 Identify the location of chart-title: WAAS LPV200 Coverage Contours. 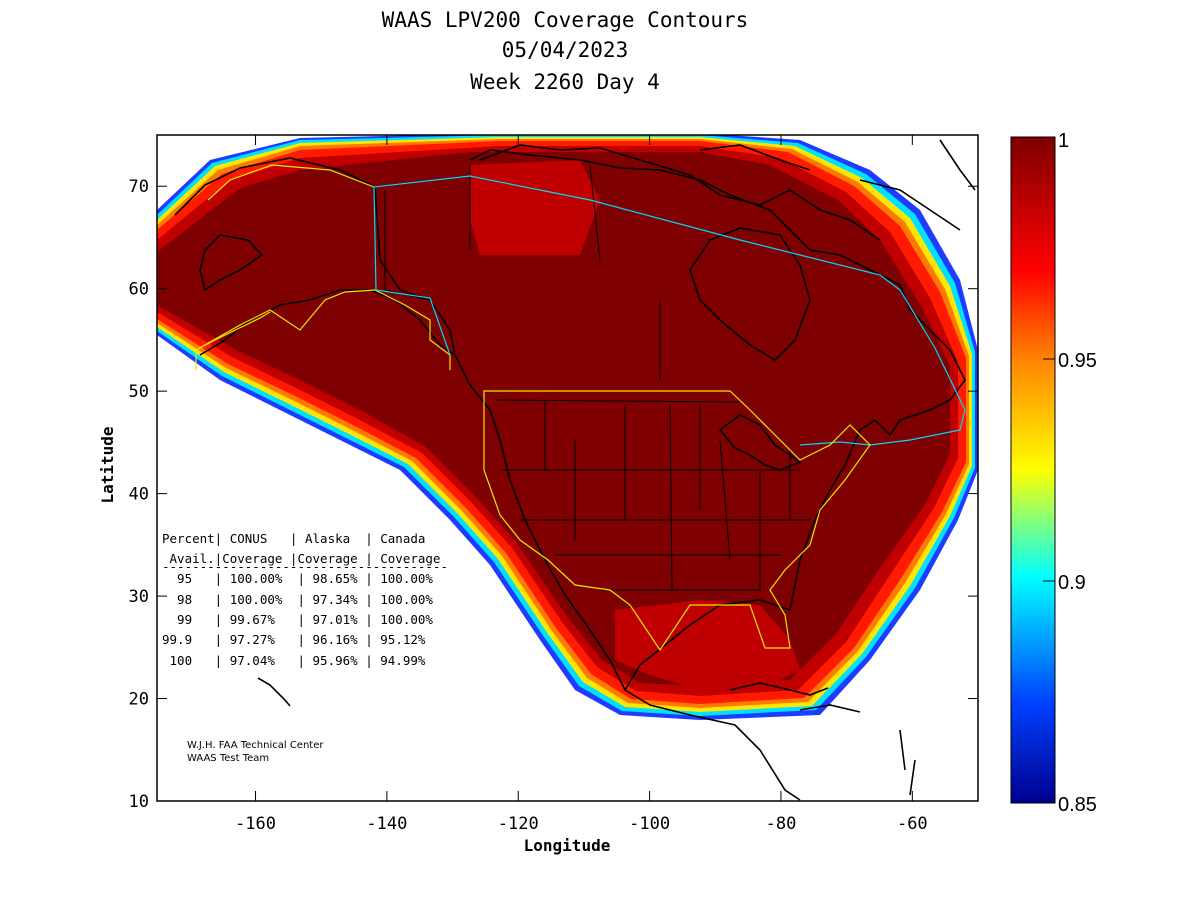
(565, 20).